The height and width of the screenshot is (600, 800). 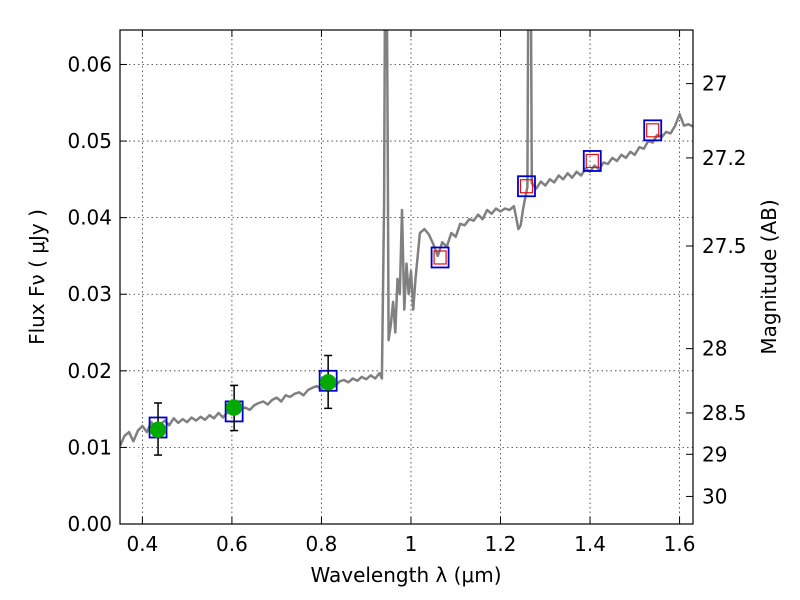 I want to click on x-tick-label: 1, so click(x=411, y=544).